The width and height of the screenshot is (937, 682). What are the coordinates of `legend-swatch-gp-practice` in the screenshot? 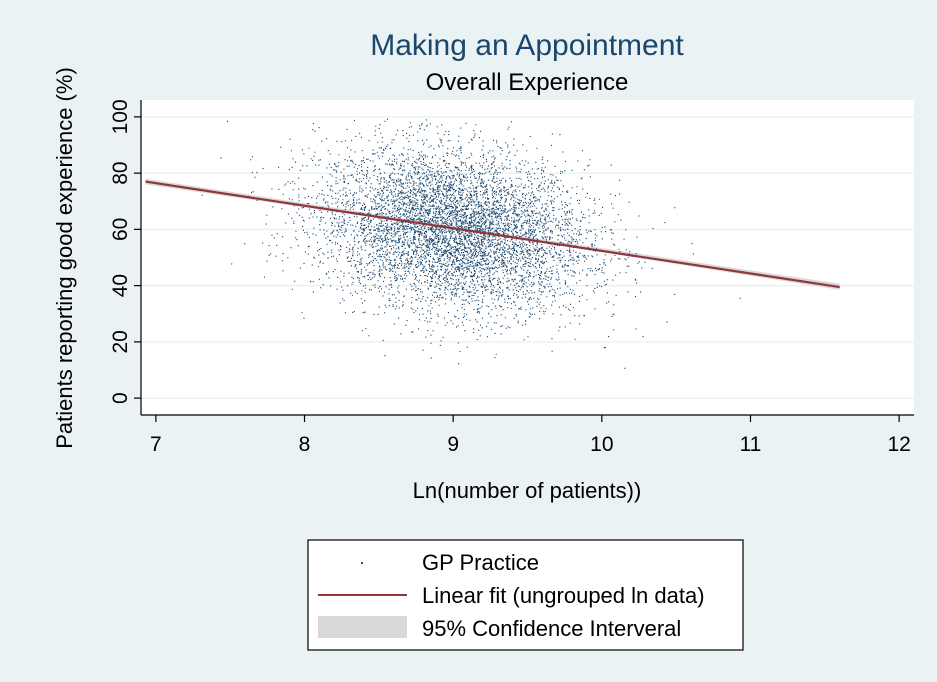 It's located at (362, 563).